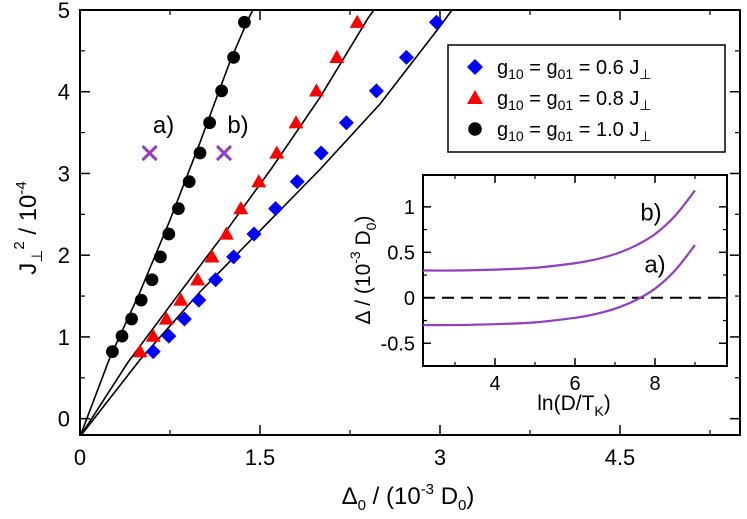 Image resolution: width=747 pixels, height=519 pixels. Describe the element at coordinates (398, 344) in the screenshot. I see `inset-y-tick-label: -0.5` at that location.